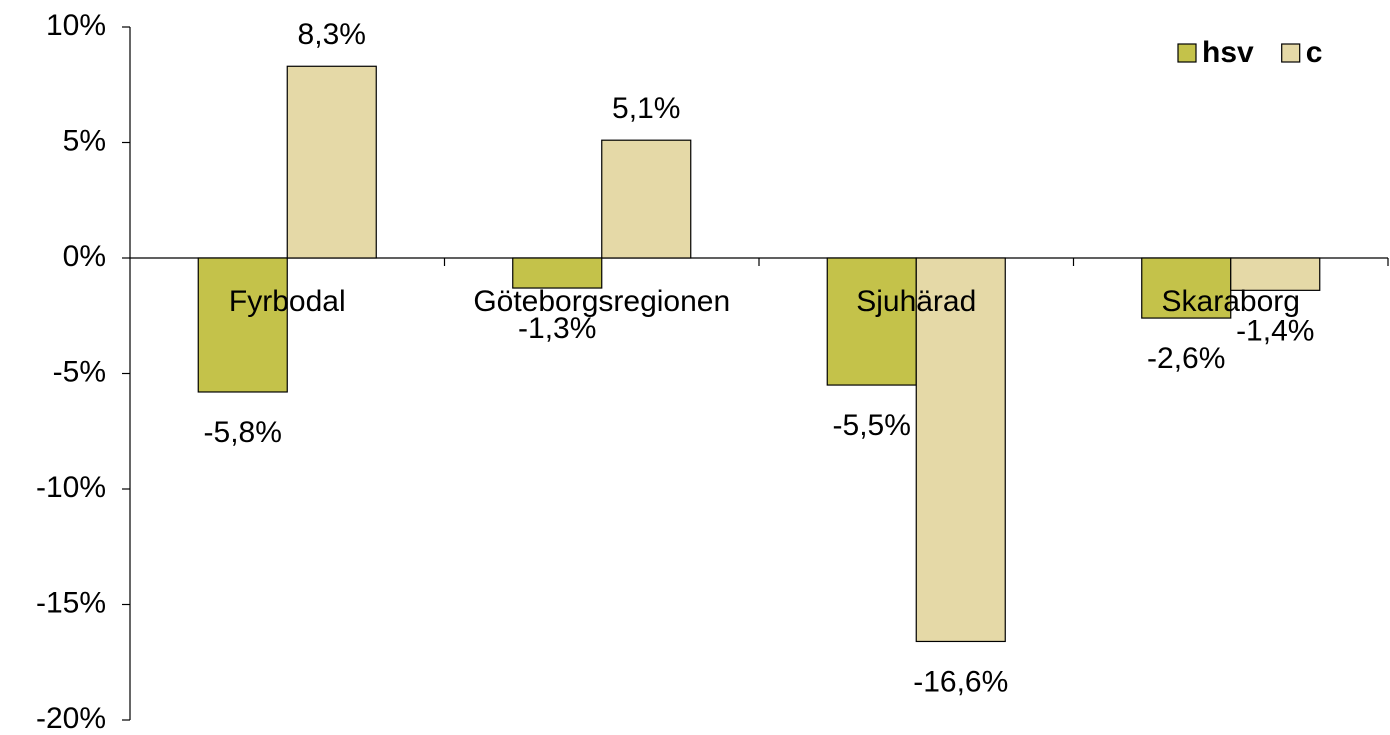  I want to click on data-label: 8,3%, so click(332, 34).